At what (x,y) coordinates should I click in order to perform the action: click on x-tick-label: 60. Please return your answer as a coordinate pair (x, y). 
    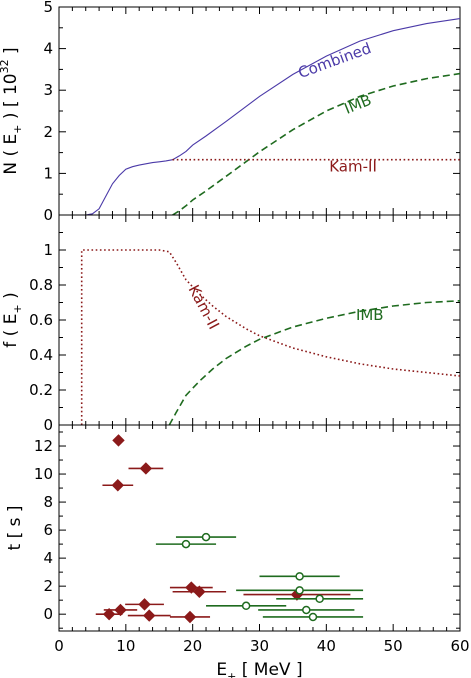
    Looking at the image, I should click on (459, 646).